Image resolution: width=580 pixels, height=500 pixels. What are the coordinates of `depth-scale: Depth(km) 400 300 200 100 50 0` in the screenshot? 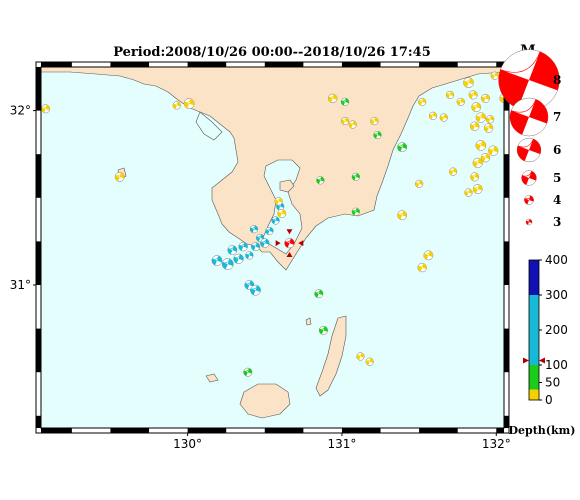 It's located at (542, 345).